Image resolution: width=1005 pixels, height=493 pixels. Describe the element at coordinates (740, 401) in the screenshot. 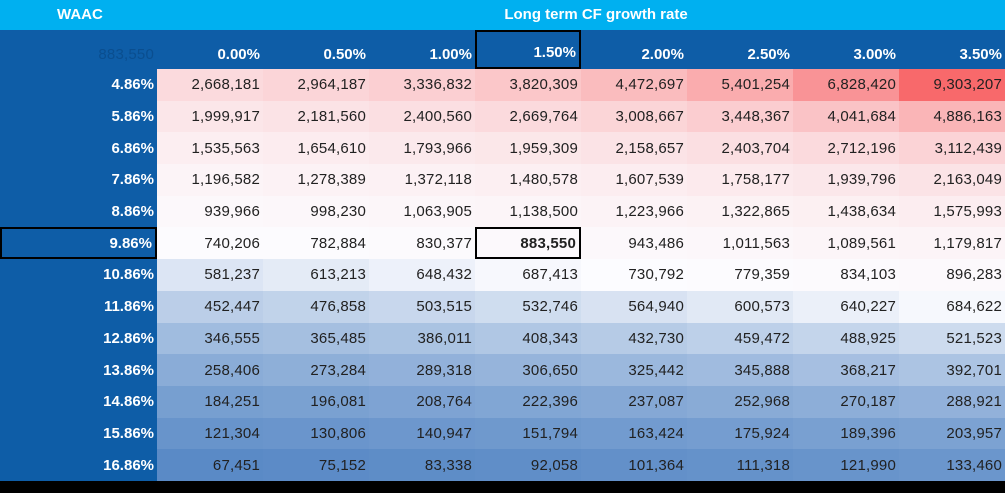

I see `data-cell: 252,968` at that location.